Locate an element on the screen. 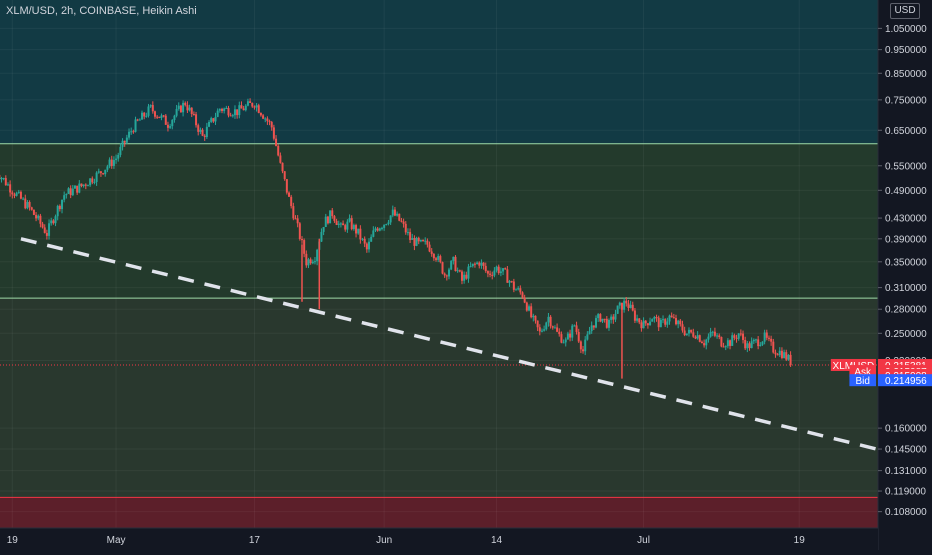  time-tick-label: Jun is located at coordinates (384, 540).